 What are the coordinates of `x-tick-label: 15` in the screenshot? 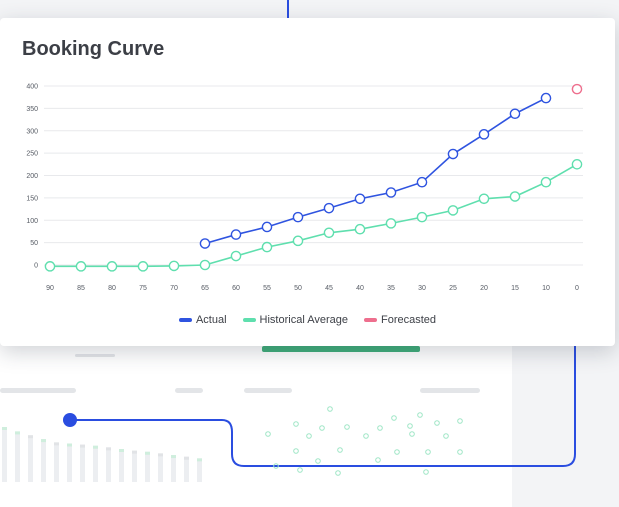 It's located at (515, 288).